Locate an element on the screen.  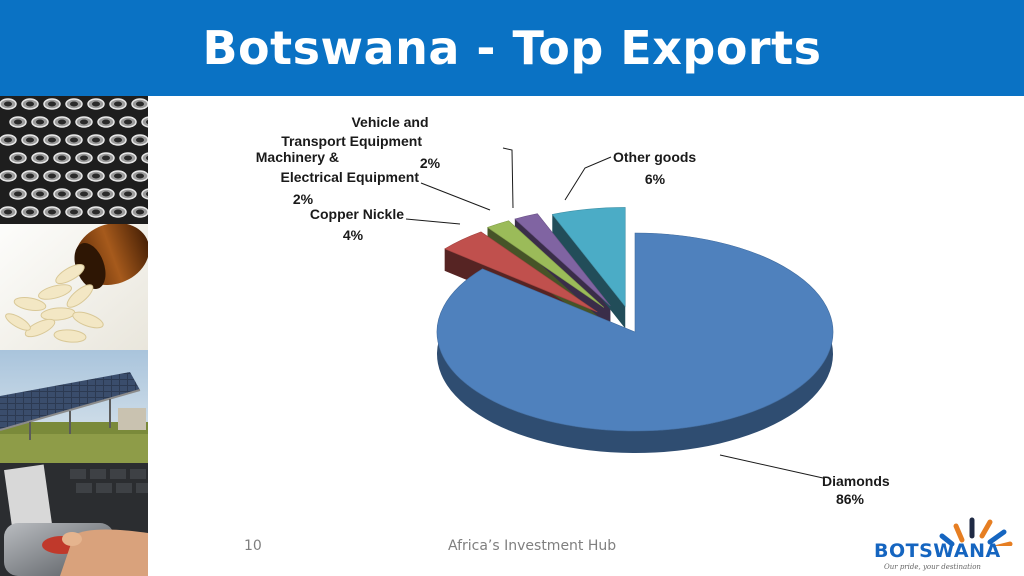
slice-label: Other goods is located at coordinates (654, 157).